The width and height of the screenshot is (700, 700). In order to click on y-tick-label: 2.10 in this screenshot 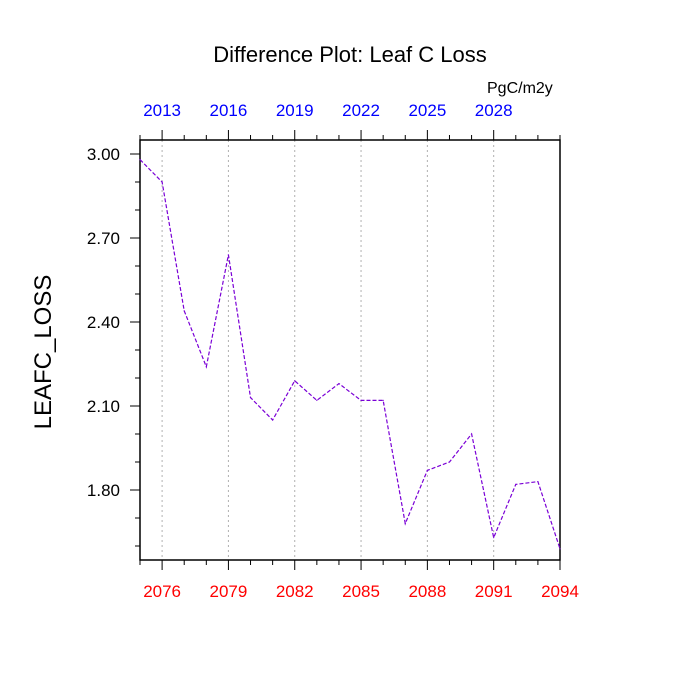, I will do `click(103, 406)`.